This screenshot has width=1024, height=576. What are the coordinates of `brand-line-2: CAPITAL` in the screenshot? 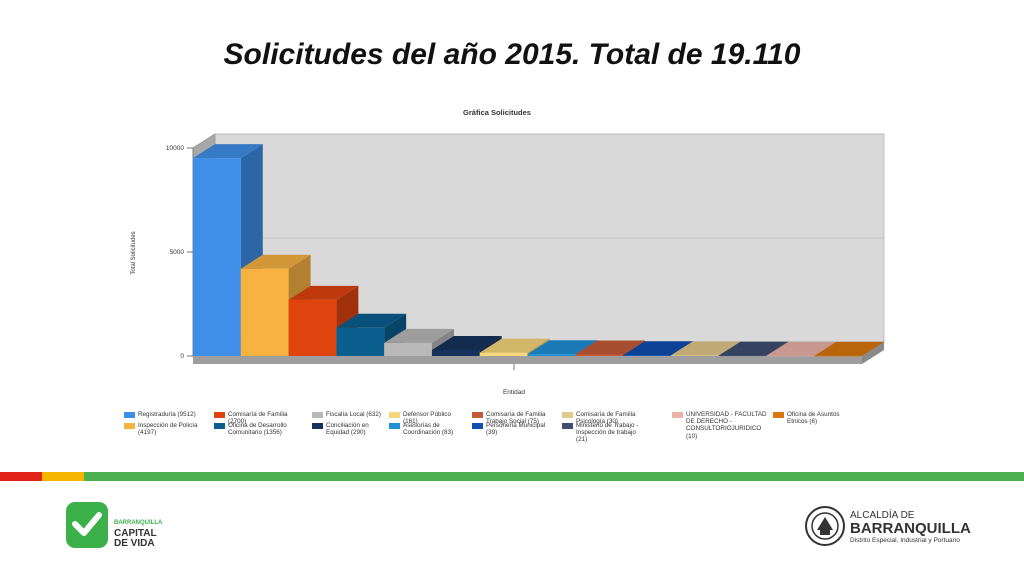 It's located at (135, 533).